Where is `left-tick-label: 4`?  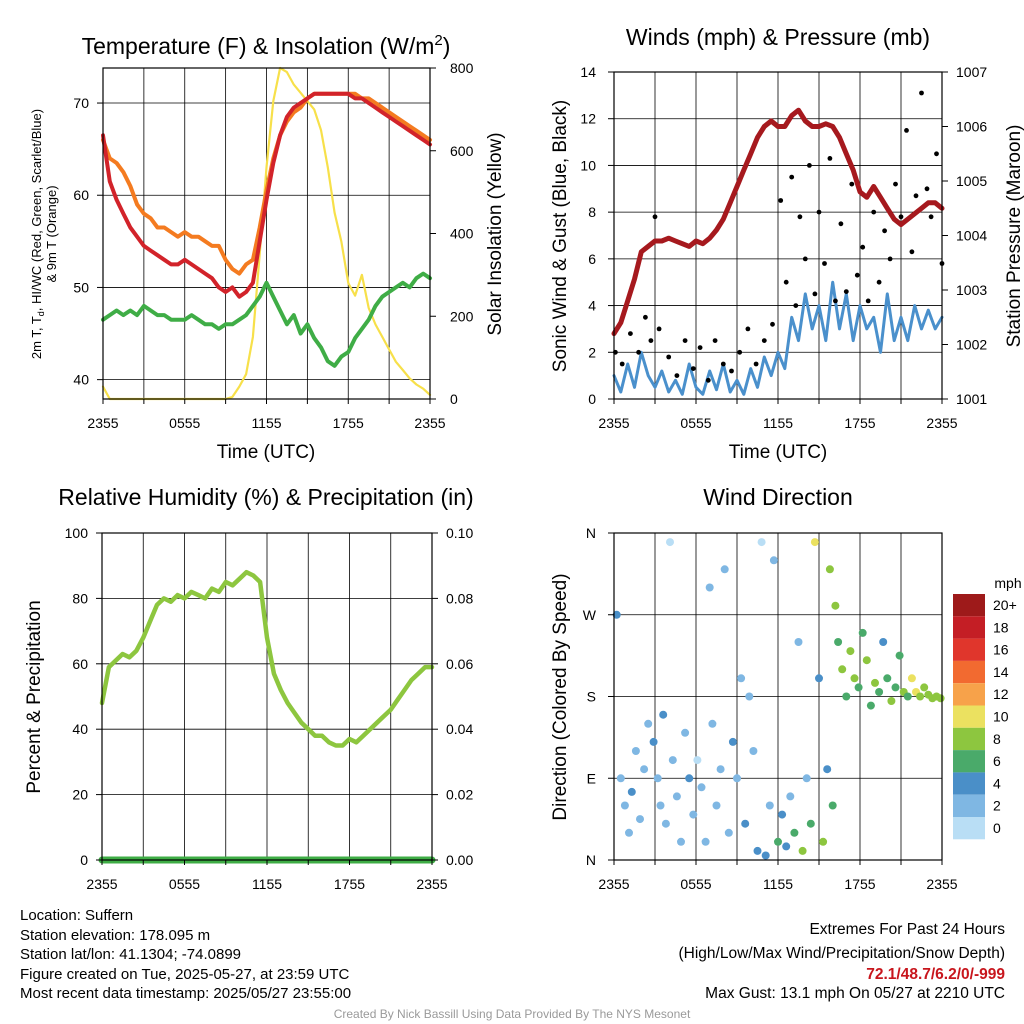 left-tick-label: 4 is located at coordinates (592, 306).